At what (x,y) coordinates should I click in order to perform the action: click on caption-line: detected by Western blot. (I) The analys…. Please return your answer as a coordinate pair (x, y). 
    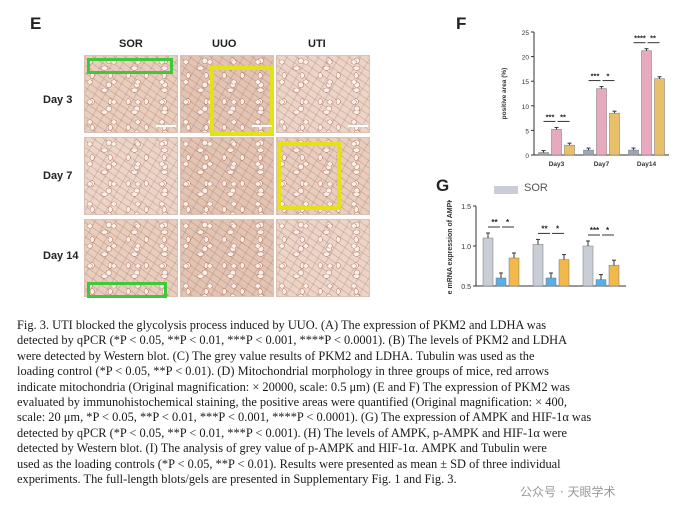
    Looking at the image, I should click on (282, 448).